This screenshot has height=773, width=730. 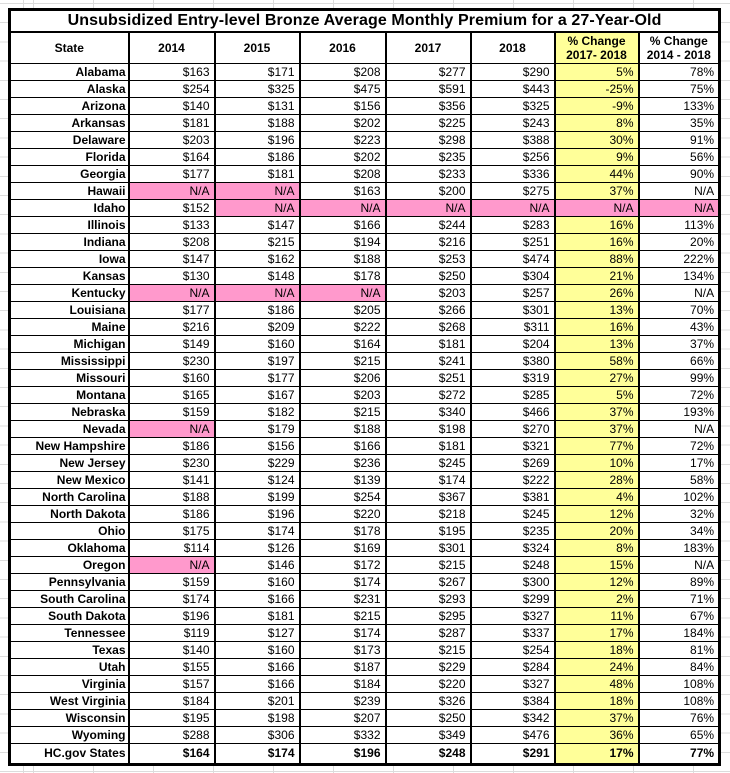 I want to click on state-cell: South Dakota, so click(x=69, y=616).